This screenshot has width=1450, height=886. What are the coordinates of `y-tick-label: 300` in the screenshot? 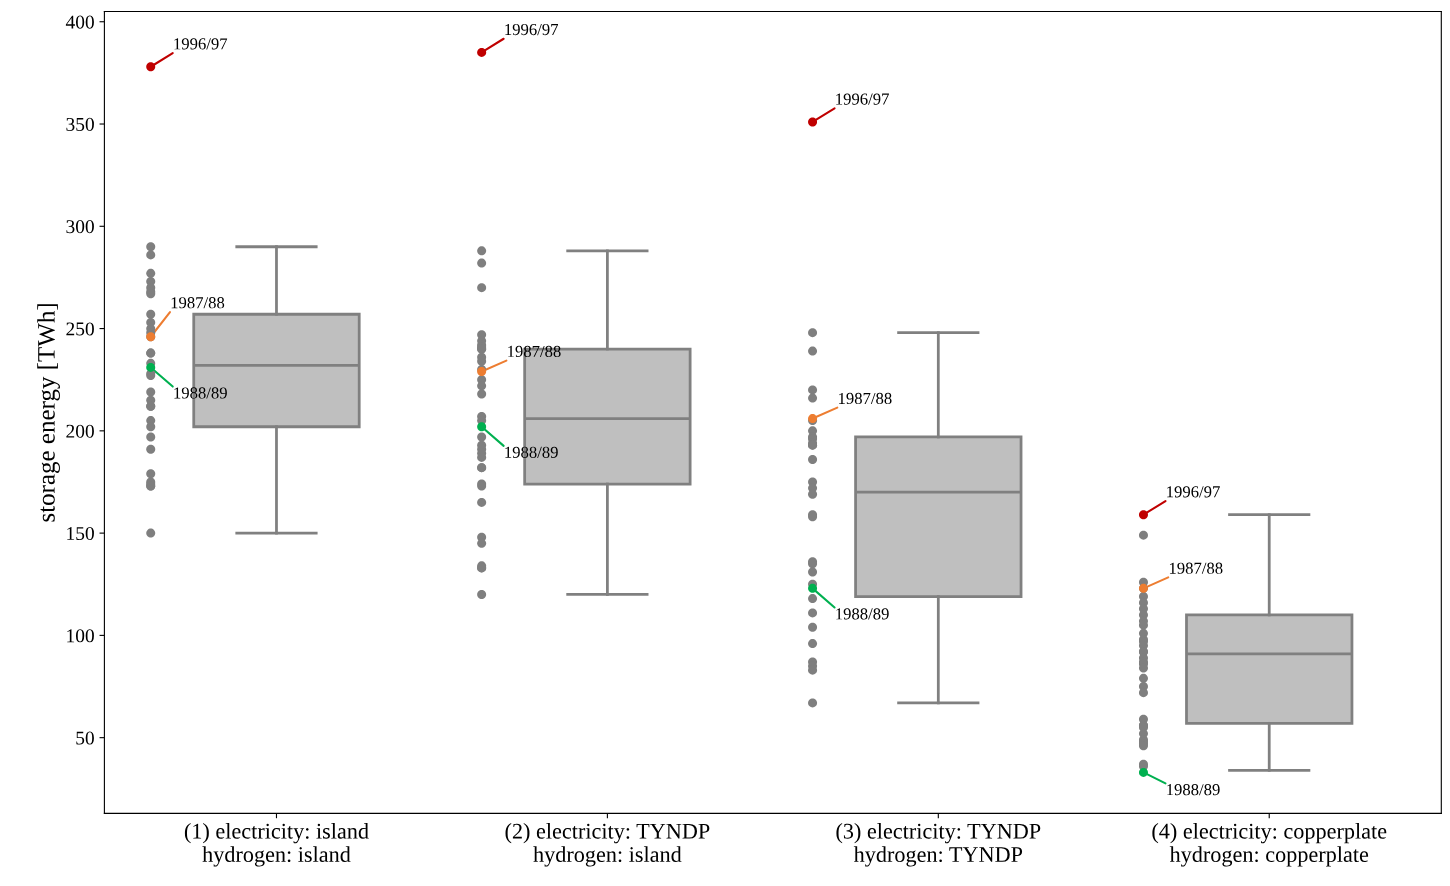 It's located at (80, 227).